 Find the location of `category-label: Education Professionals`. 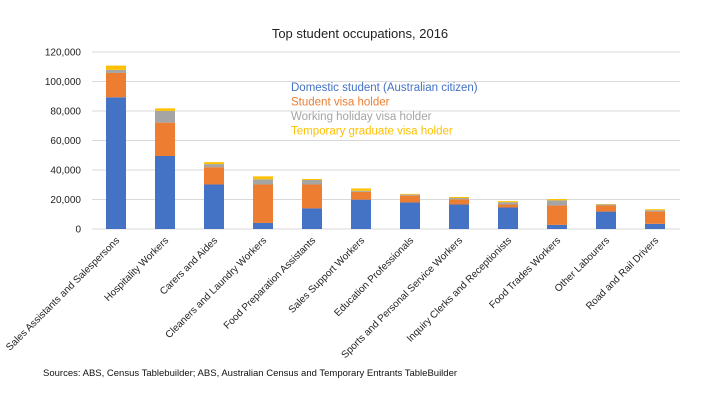

category-label: Education Professionals is located at coordinates (374, 277).